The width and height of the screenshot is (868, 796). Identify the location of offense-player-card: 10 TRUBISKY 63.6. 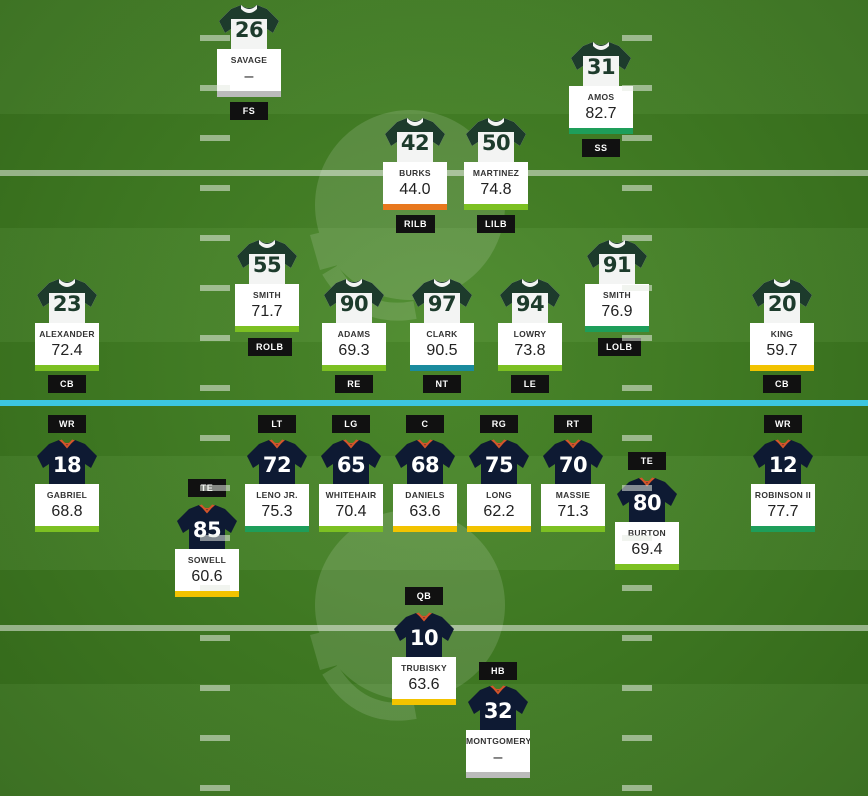
(424, 658).